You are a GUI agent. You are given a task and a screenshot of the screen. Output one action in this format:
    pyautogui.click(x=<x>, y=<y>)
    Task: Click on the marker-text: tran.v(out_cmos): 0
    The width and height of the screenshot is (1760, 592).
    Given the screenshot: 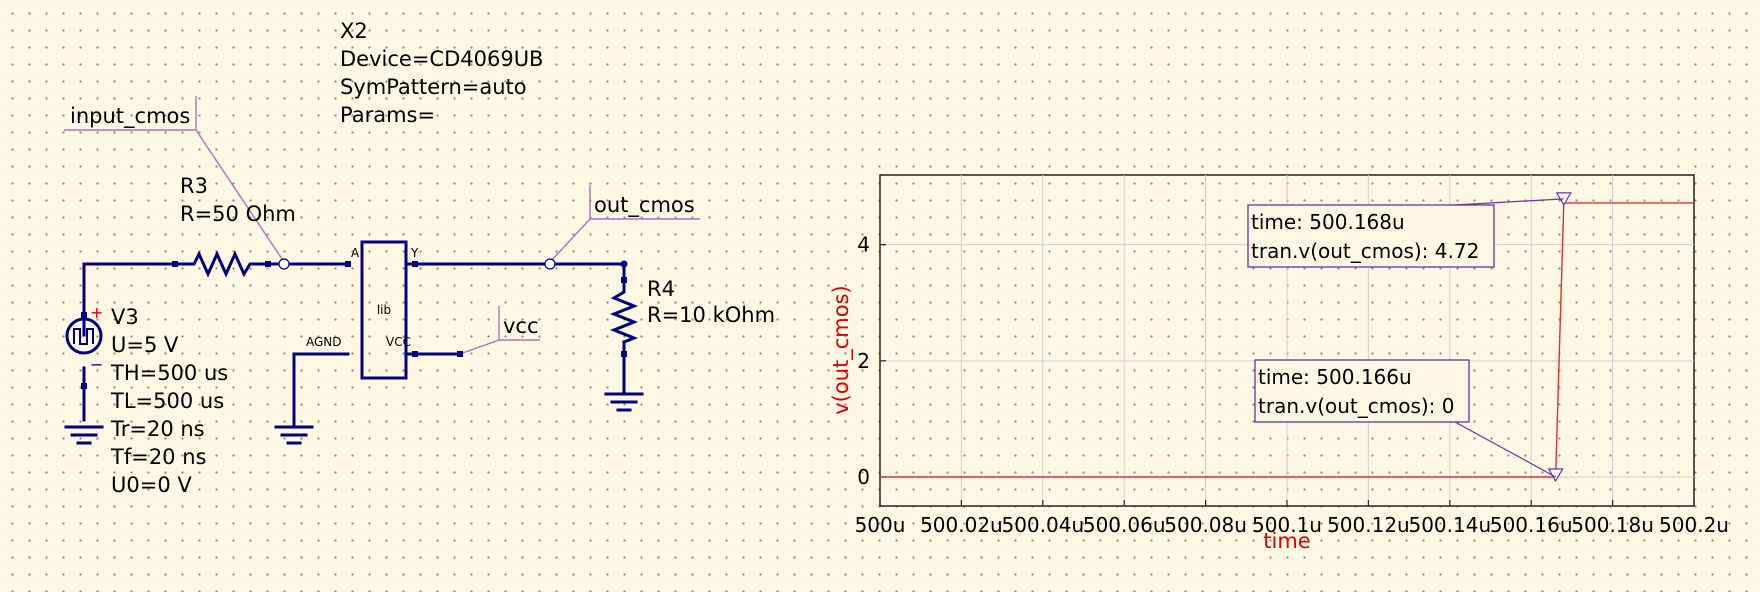 What is the action you would take?
    pyautogui.click(x=1356, y=406)
    